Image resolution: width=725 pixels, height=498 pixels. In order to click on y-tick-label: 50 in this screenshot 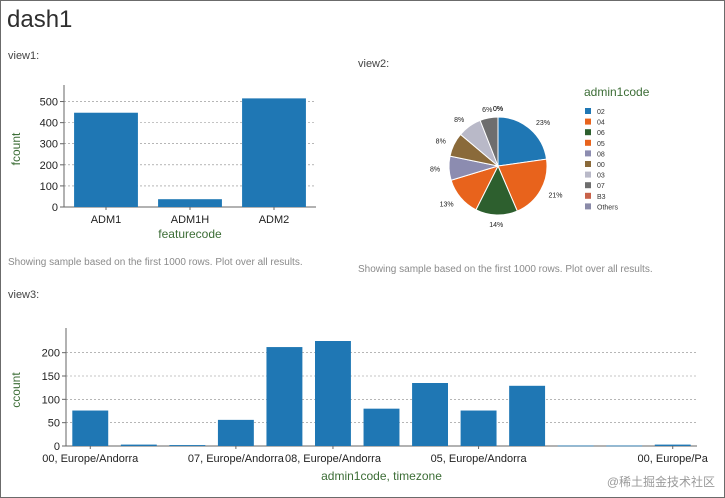, I will do `click(54, 424)`.